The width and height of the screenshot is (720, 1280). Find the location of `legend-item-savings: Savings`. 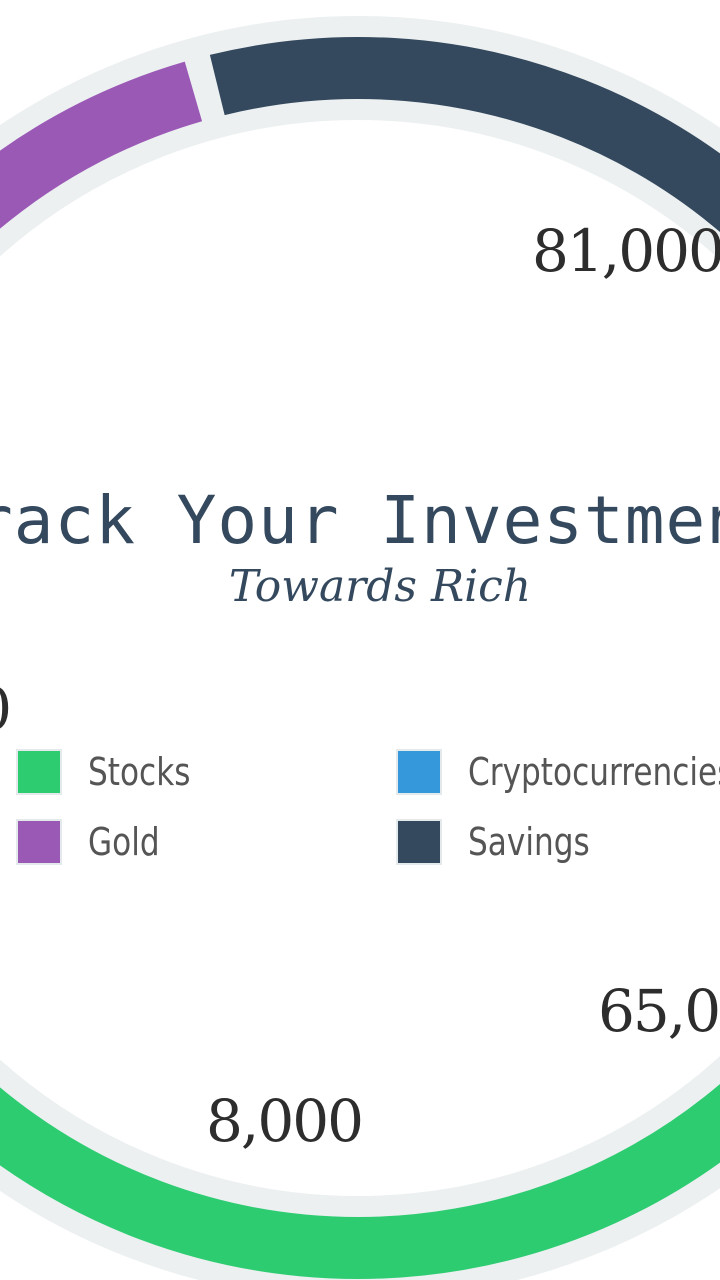

legend-item-savings: Savings is located at coordinates (506, 842).